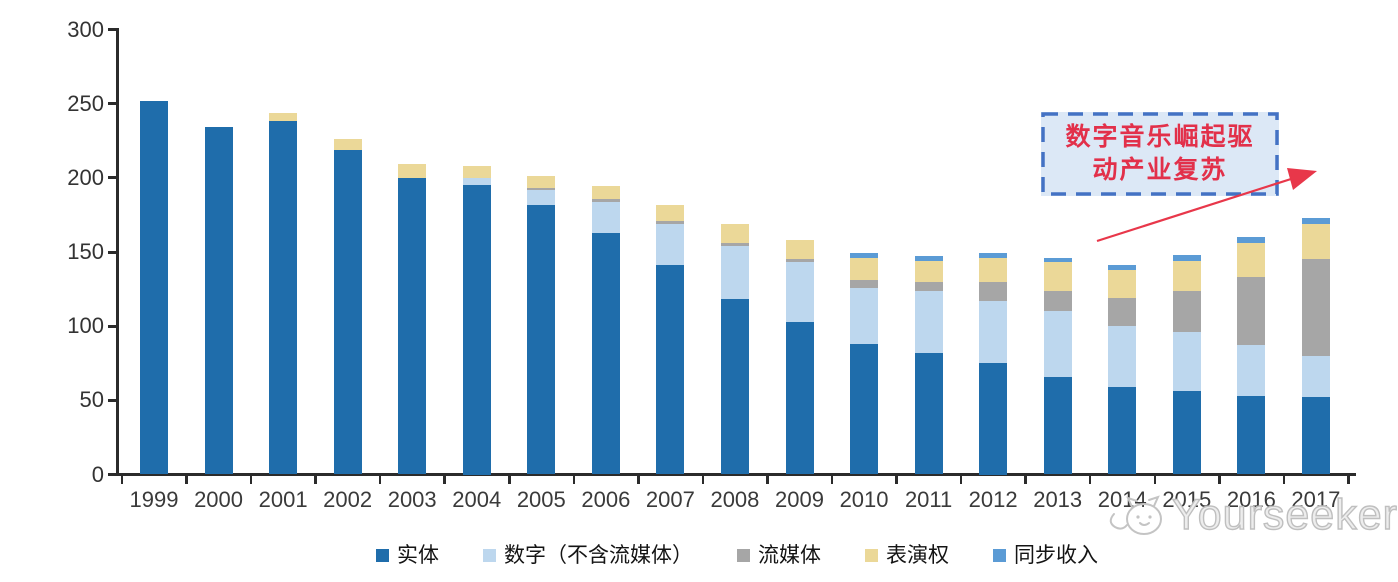 This screenshot has width=1398, height=582. Describe the element at coordinates (1058, 499) in the screenshot. I see `x-tick-label: 2013` at that location.